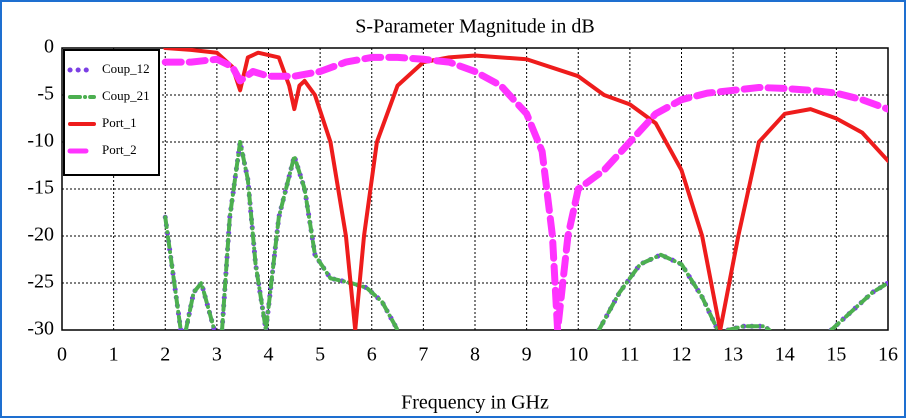 This screenshot has width=906, height=418. What do you see at coordinates (40, 141) in the screenshot?
I see `y-tick-label: -10` at bounding box center [40, 141].